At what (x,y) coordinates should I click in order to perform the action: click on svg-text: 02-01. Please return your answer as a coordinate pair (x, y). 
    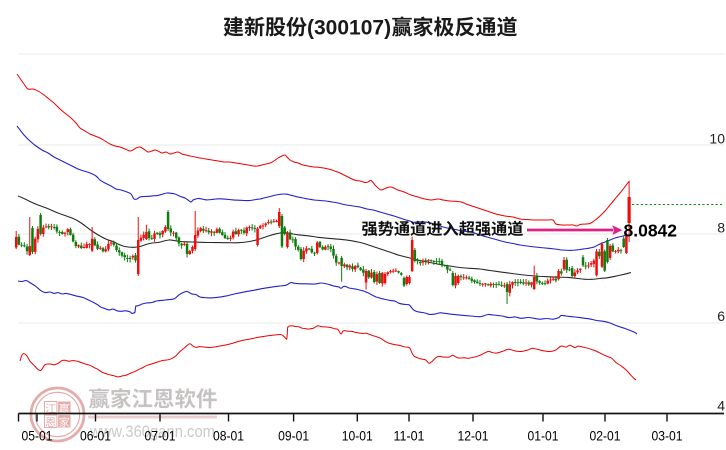
    Looking at the image, I should click on (605, 436).